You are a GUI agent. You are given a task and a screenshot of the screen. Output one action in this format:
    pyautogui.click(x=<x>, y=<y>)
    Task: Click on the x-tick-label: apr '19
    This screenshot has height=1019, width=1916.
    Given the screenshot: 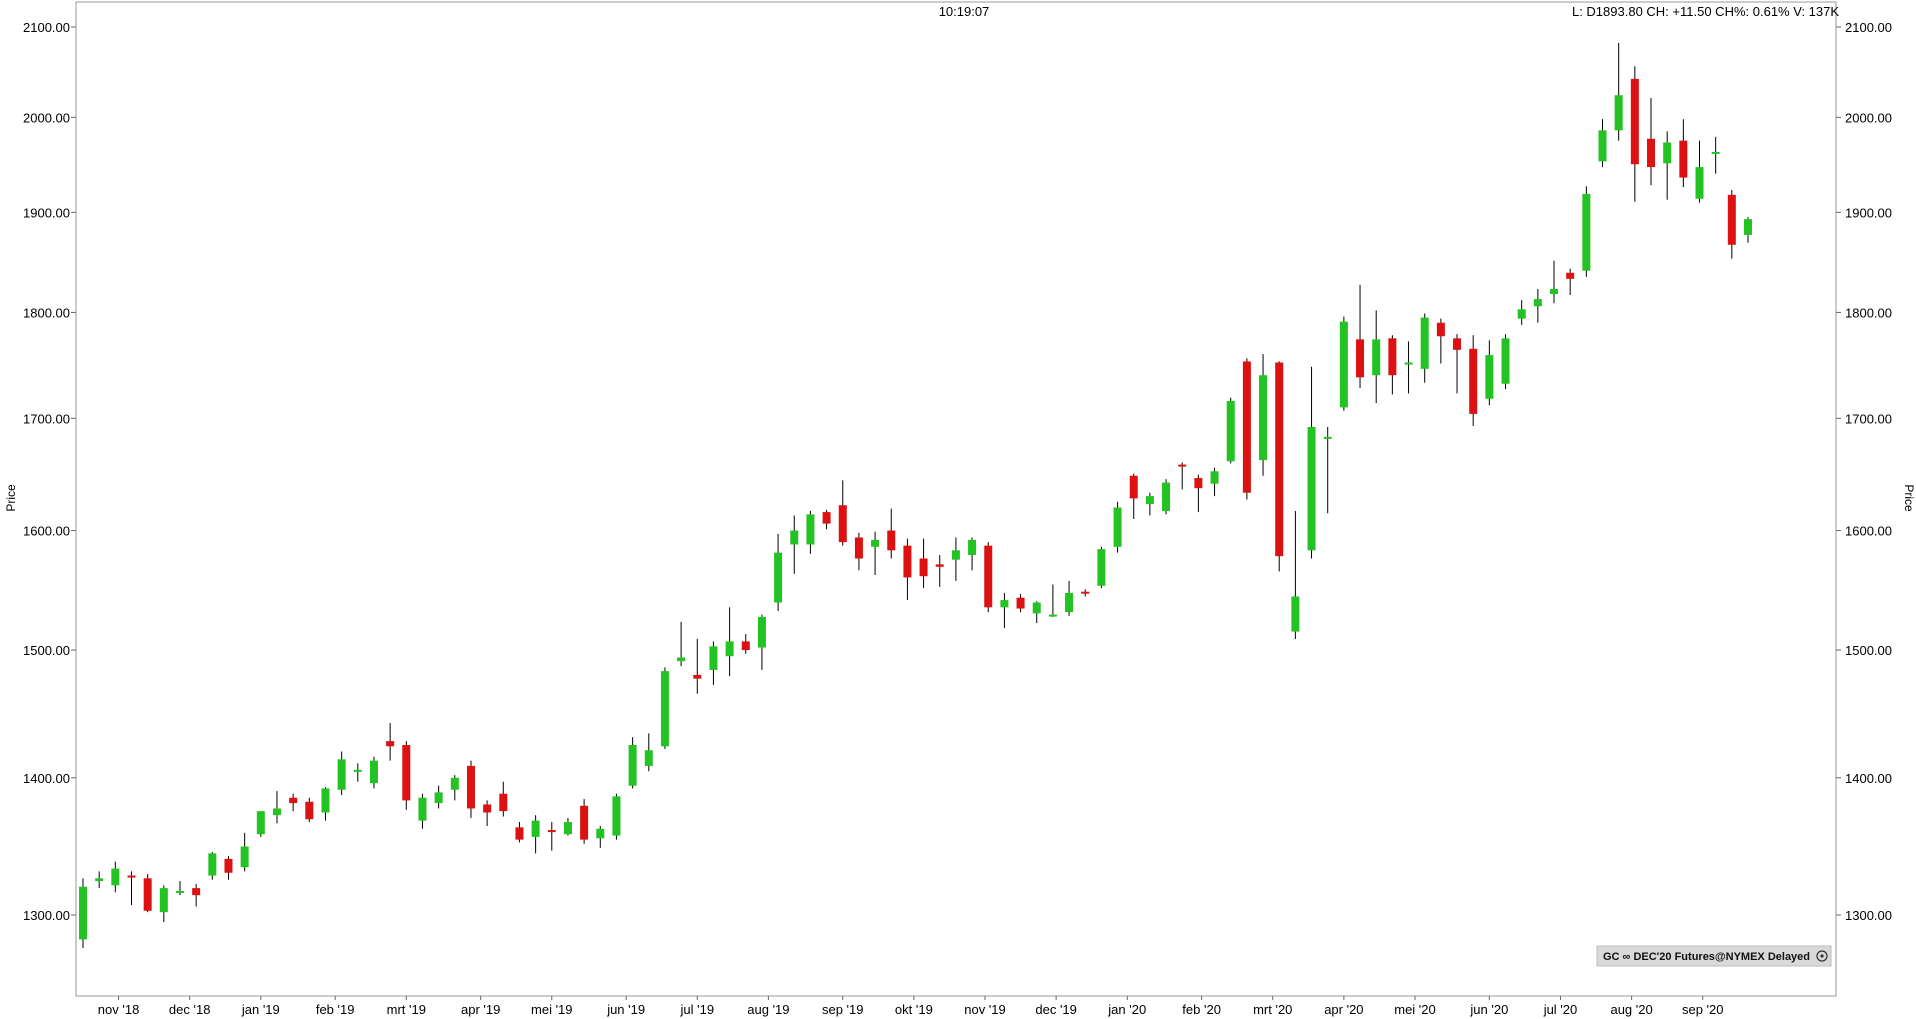 What is the action you would take?
    pyautogui.click(x=480, y=1009)
    